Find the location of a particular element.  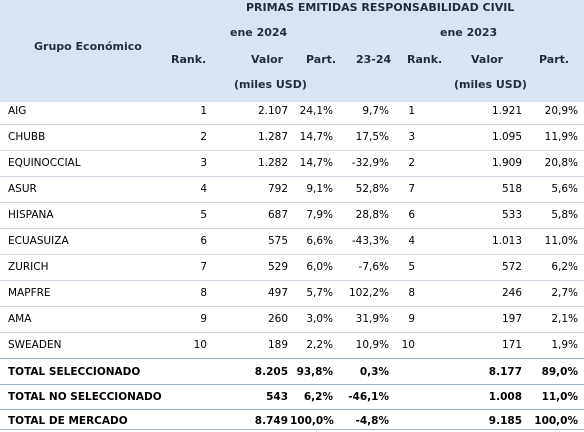

cell-rank-b: 8 is located at coordinates (411, 293).